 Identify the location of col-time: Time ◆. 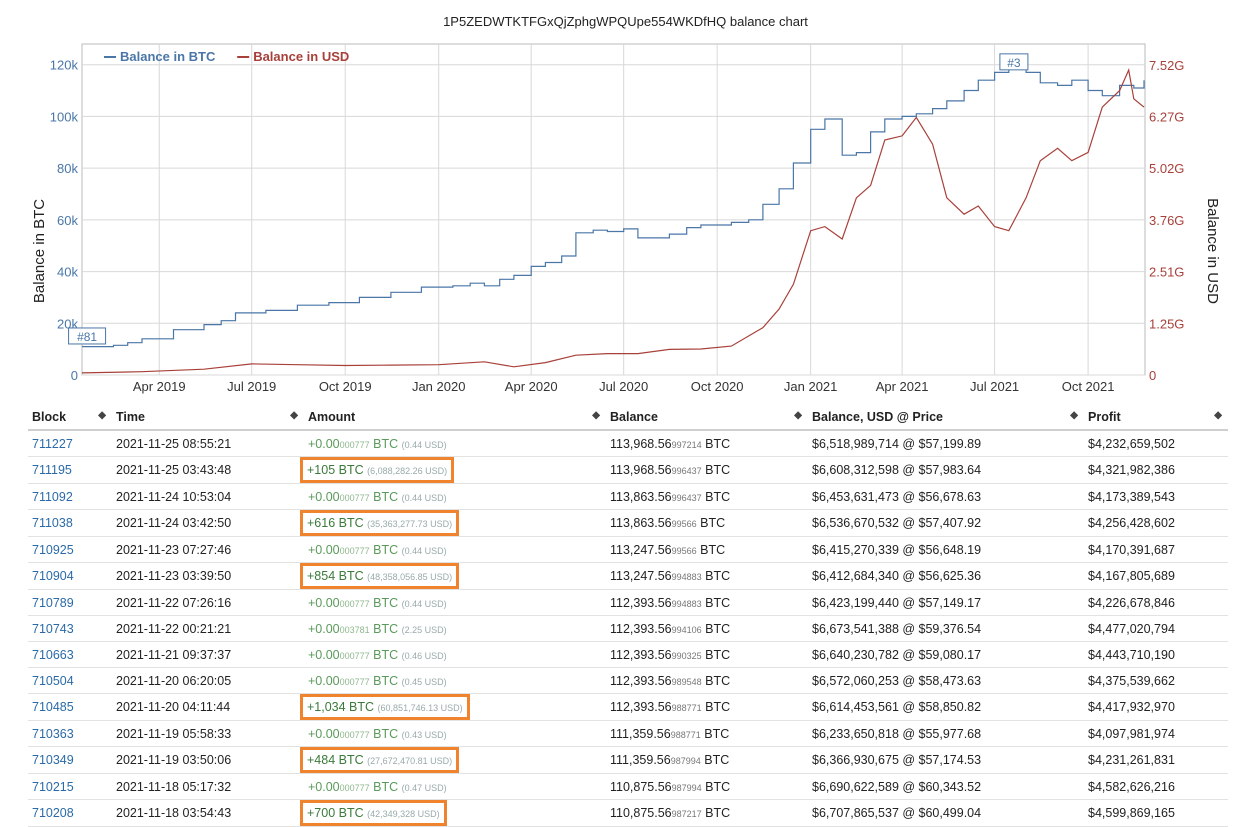
(208, 418).